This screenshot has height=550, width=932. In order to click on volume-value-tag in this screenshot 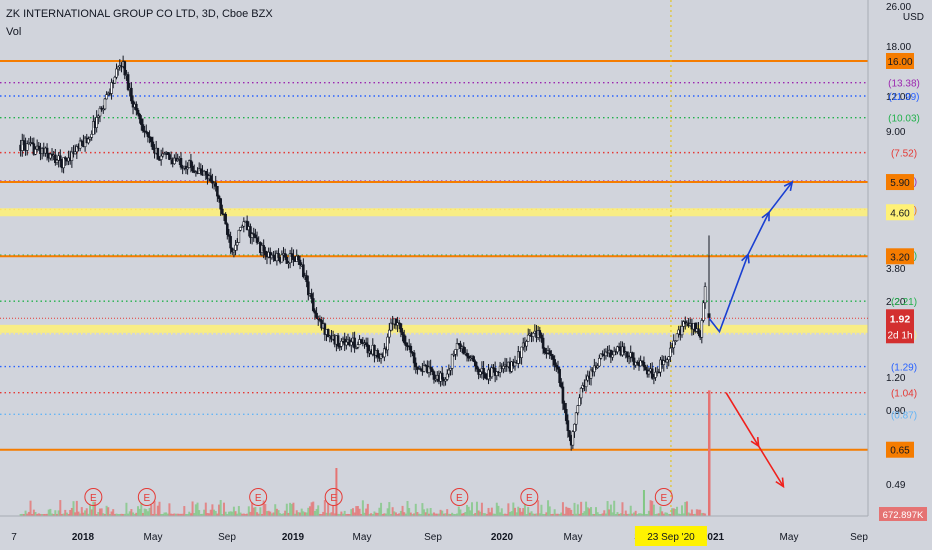, I will do `click(903, 514)`.